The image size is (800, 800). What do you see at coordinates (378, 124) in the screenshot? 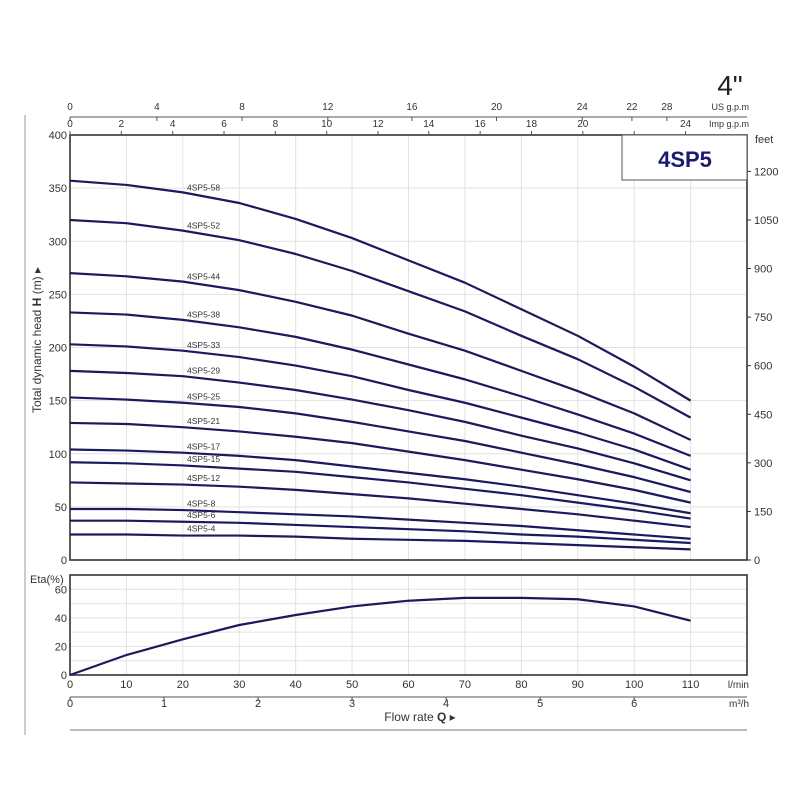
I see `top-axis-tick-label: 12` at bounding box center [378, 124].